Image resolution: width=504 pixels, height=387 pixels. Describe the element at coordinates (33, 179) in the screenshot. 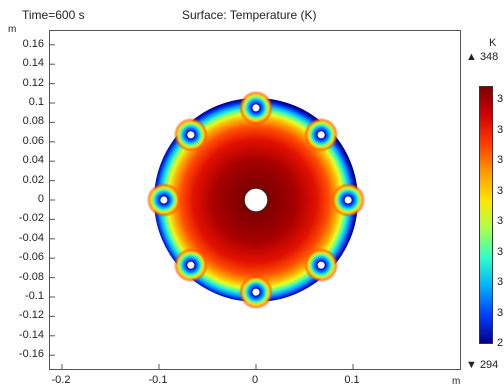

I see `y-tick-label: 0.02` at that location.